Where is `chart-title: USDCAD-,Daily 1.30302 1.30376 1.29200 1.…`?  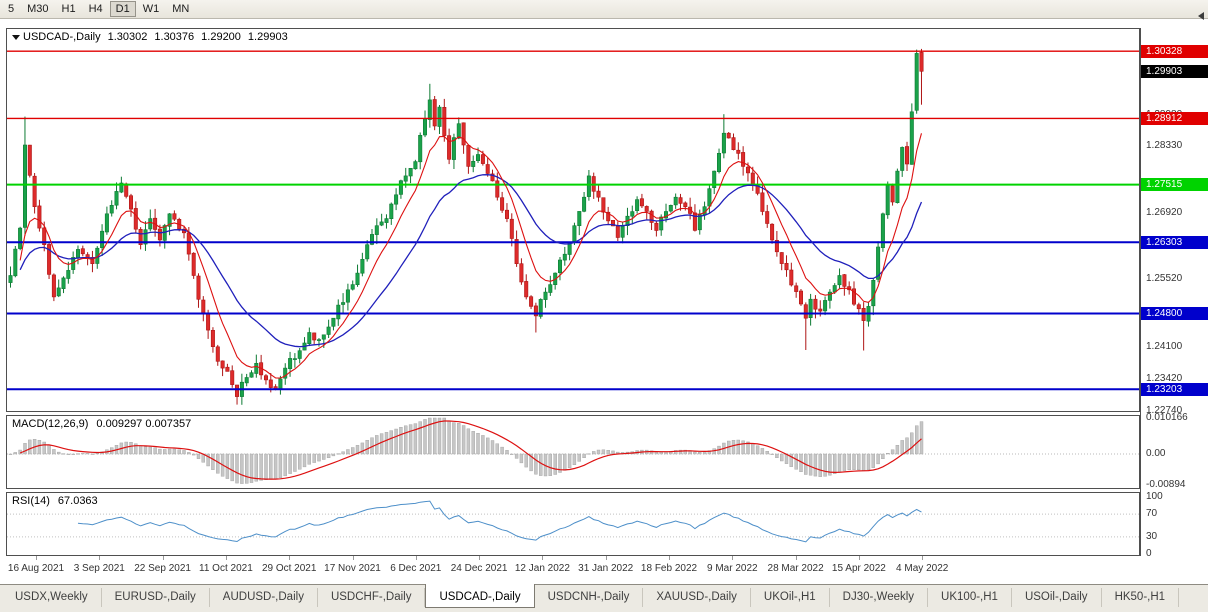
chart-title: USDCAD-,Daily 1.30302 1.30376 1.29200 1.… is located at coordinates (150, 37).